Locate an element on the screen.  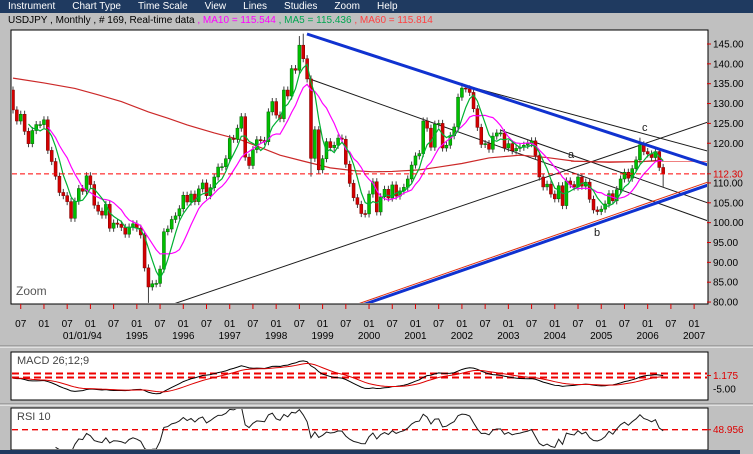
rsi-line is located at coordinates (359, 429).